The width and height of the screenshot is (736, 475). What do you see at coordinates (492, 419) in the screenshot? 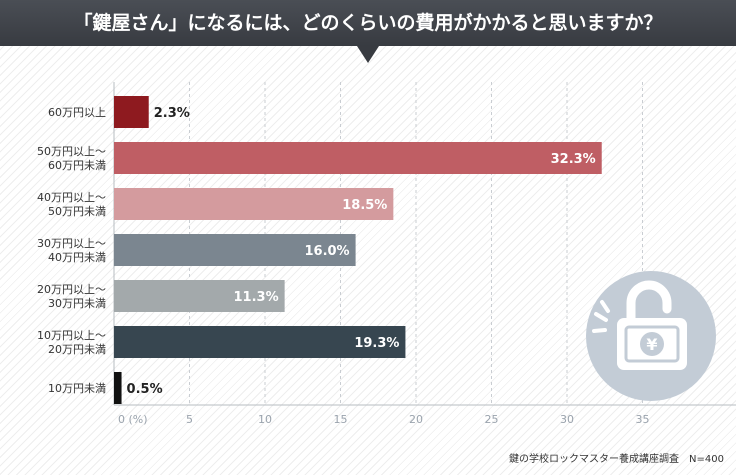
I see `x-tick-label: 25` at bounding box center [492, 419].